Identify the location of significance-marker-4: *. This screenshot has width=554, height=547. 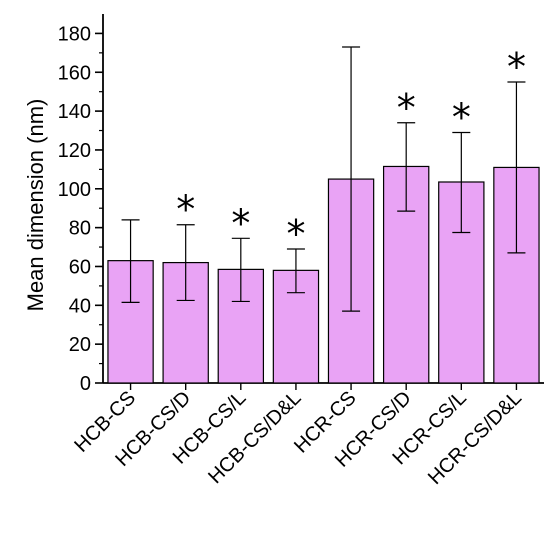
(295, 234).